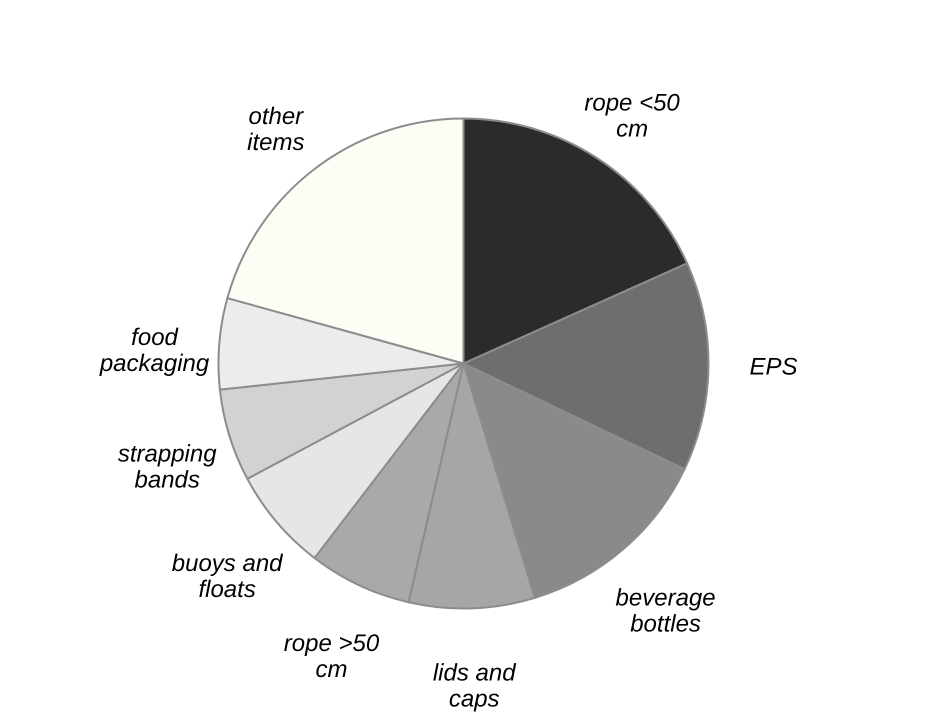 The height and width of the screenshot is (727, 927). What do you see at coordinates (474, 685) in the screenshot?
I see `slice-label: lids and caps` at bounding box center [474, 685].